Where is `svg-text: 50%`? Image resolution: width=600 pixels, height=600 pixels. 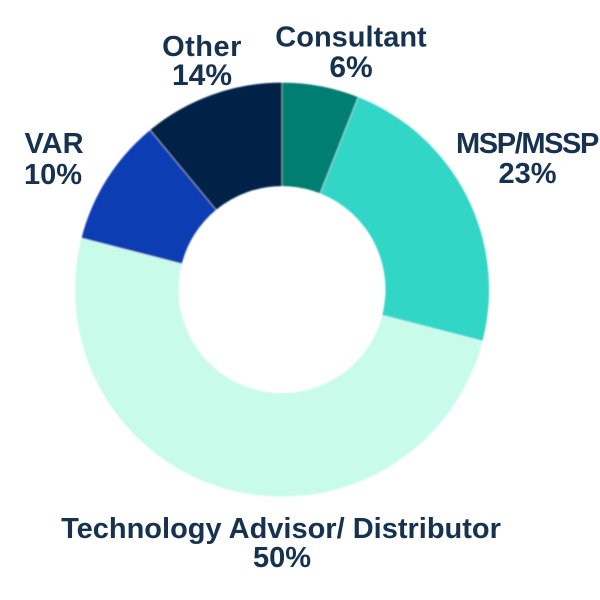
svg-text: 50% is located at coordinates (282, 558).